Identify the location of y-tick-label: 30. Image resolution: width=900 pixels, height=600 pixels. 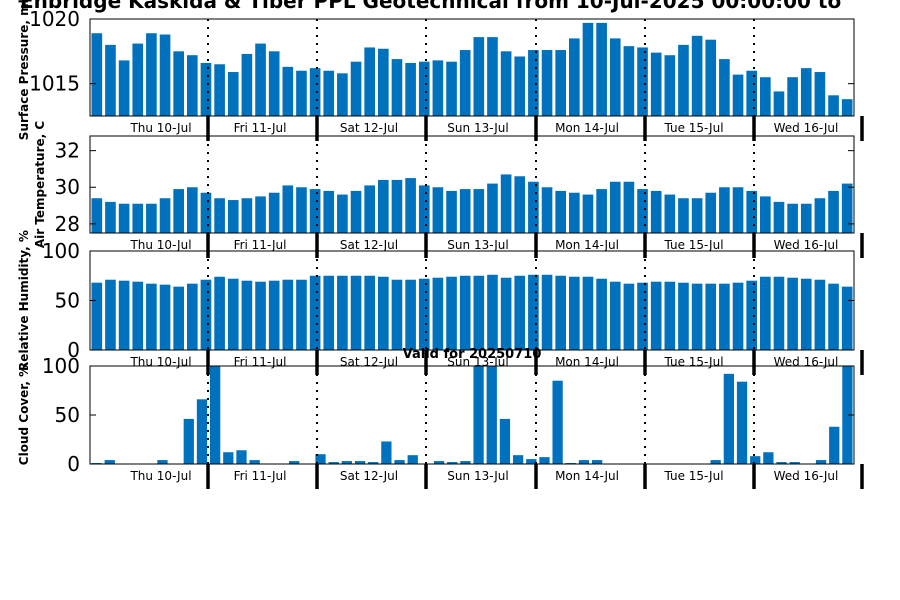
(67, 187).